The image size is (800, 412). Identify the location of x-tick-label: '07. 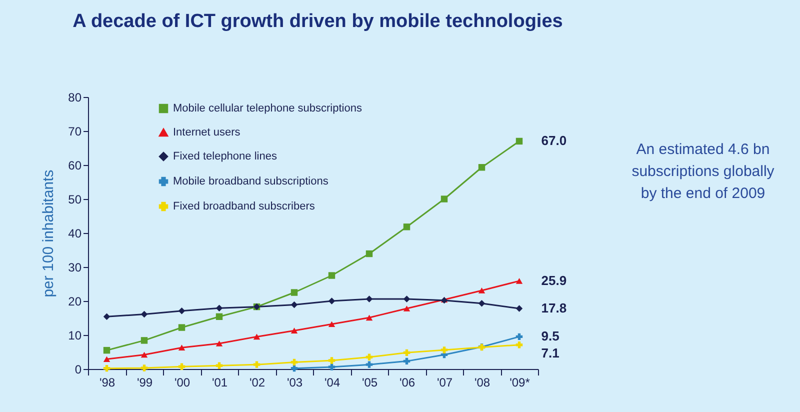
(444, 383).